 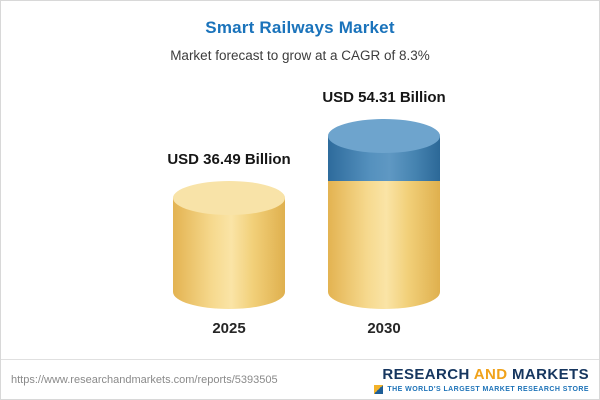 I want to click on bar-group-2025: USD 36.49 Billion, so click(x=229, y=230).